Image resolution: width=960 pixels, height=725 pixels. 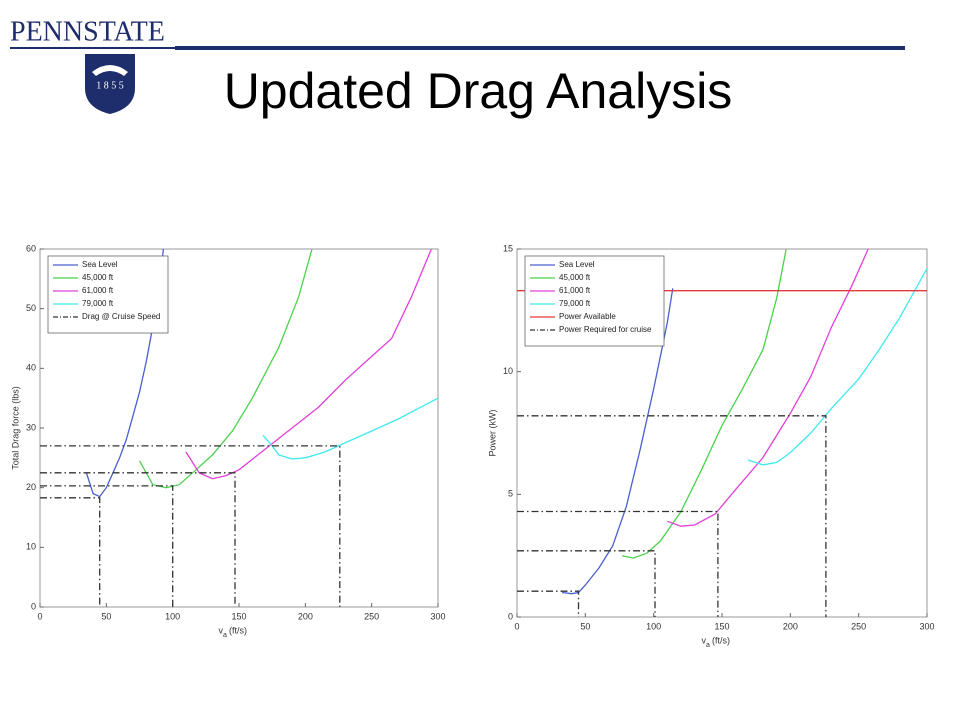 I want to click on y-tick-label: 15, so click(x=508, y=248).